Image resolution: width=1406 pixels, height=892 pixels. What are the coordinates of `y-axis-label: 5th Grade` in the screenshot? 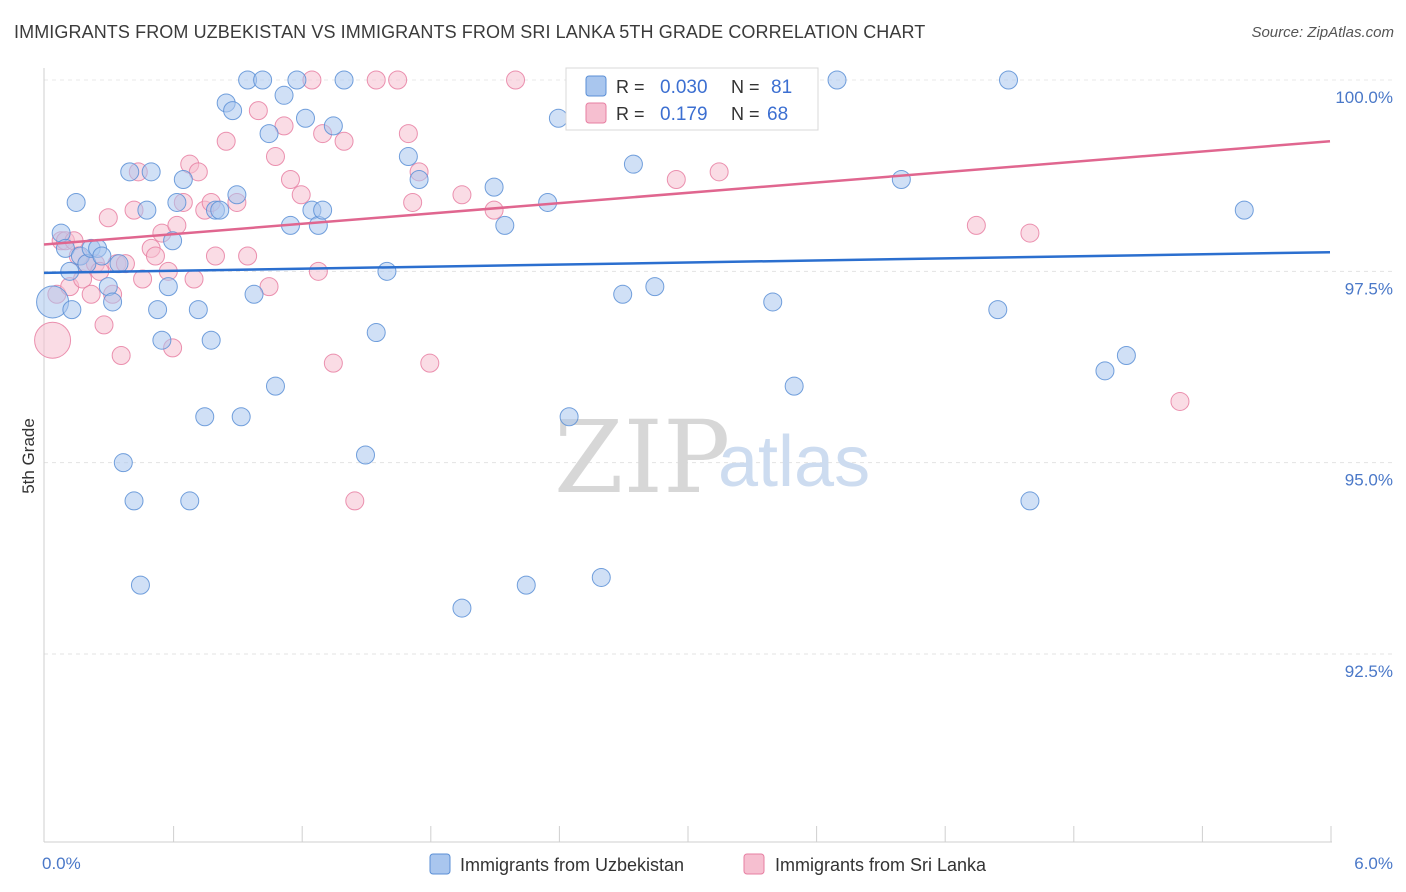 It's located at (28, 456).